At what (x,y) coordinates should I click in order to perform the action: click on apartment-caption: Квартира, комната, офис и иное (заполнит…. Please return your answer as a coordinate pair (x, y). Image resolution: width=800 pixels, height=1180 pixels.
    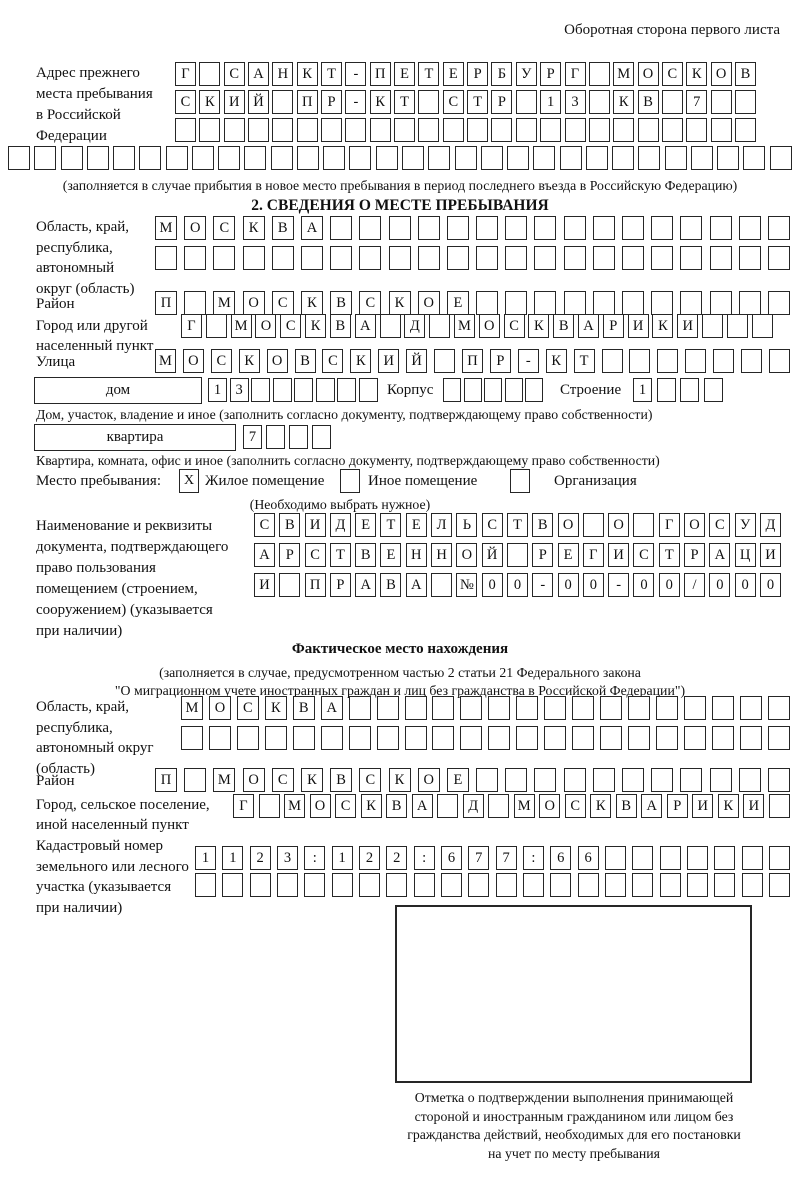
    Looking at the image, I should click on (348, 460).